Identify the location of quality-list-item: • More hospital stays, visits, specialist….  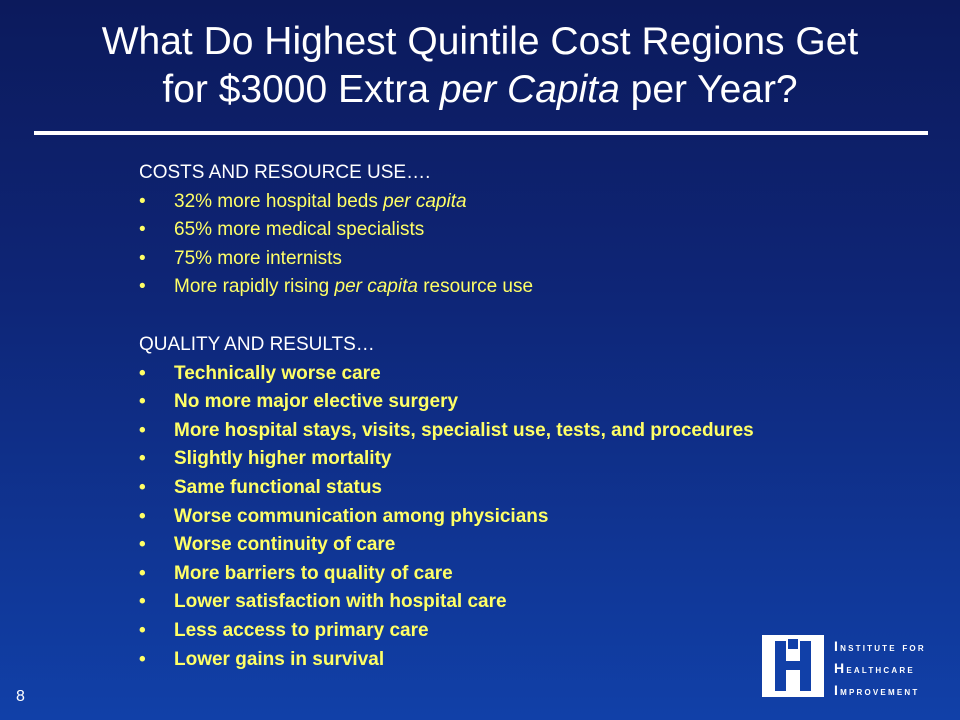
(519, 431).